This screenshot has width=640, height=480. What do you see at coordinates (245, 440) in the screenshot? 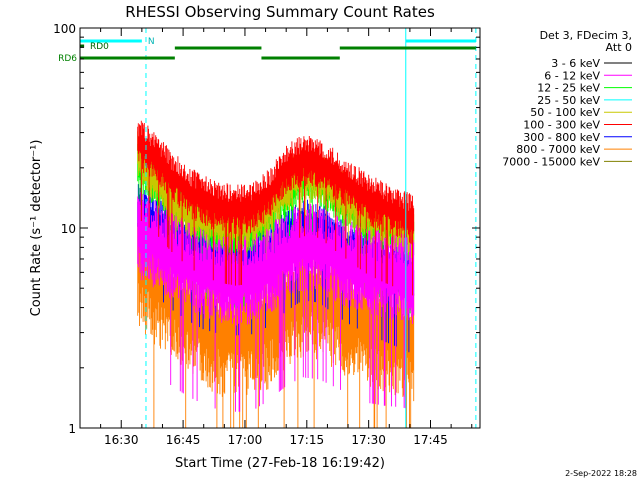
I see `x-tick-label: 17:00` at bounding box center [245, 440].